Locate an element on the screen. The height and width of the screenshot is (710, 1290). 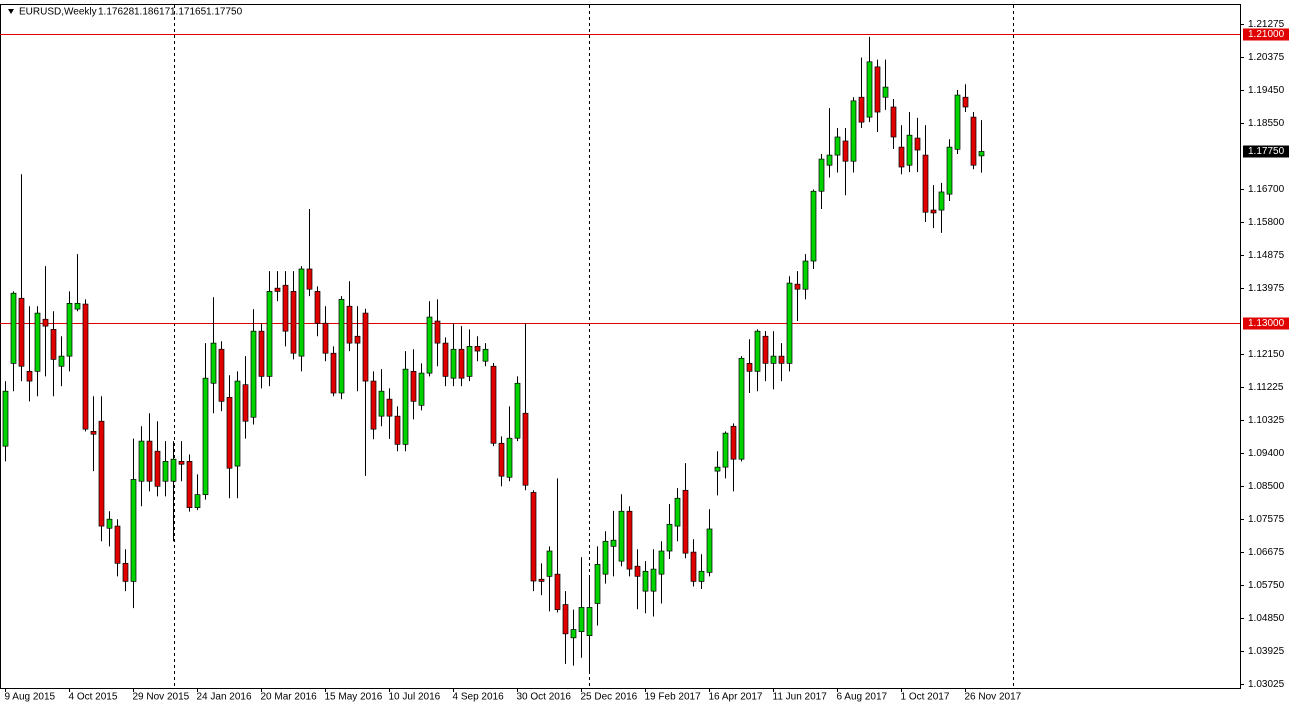
y-tick-label: 1.03925 is located at coordinates (1266, 651).